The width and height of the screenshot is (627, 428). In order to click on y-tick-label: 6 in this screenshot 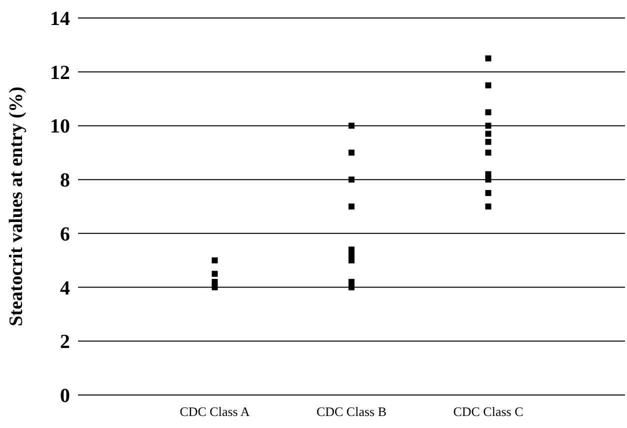, I will do `click(65, 234)`.